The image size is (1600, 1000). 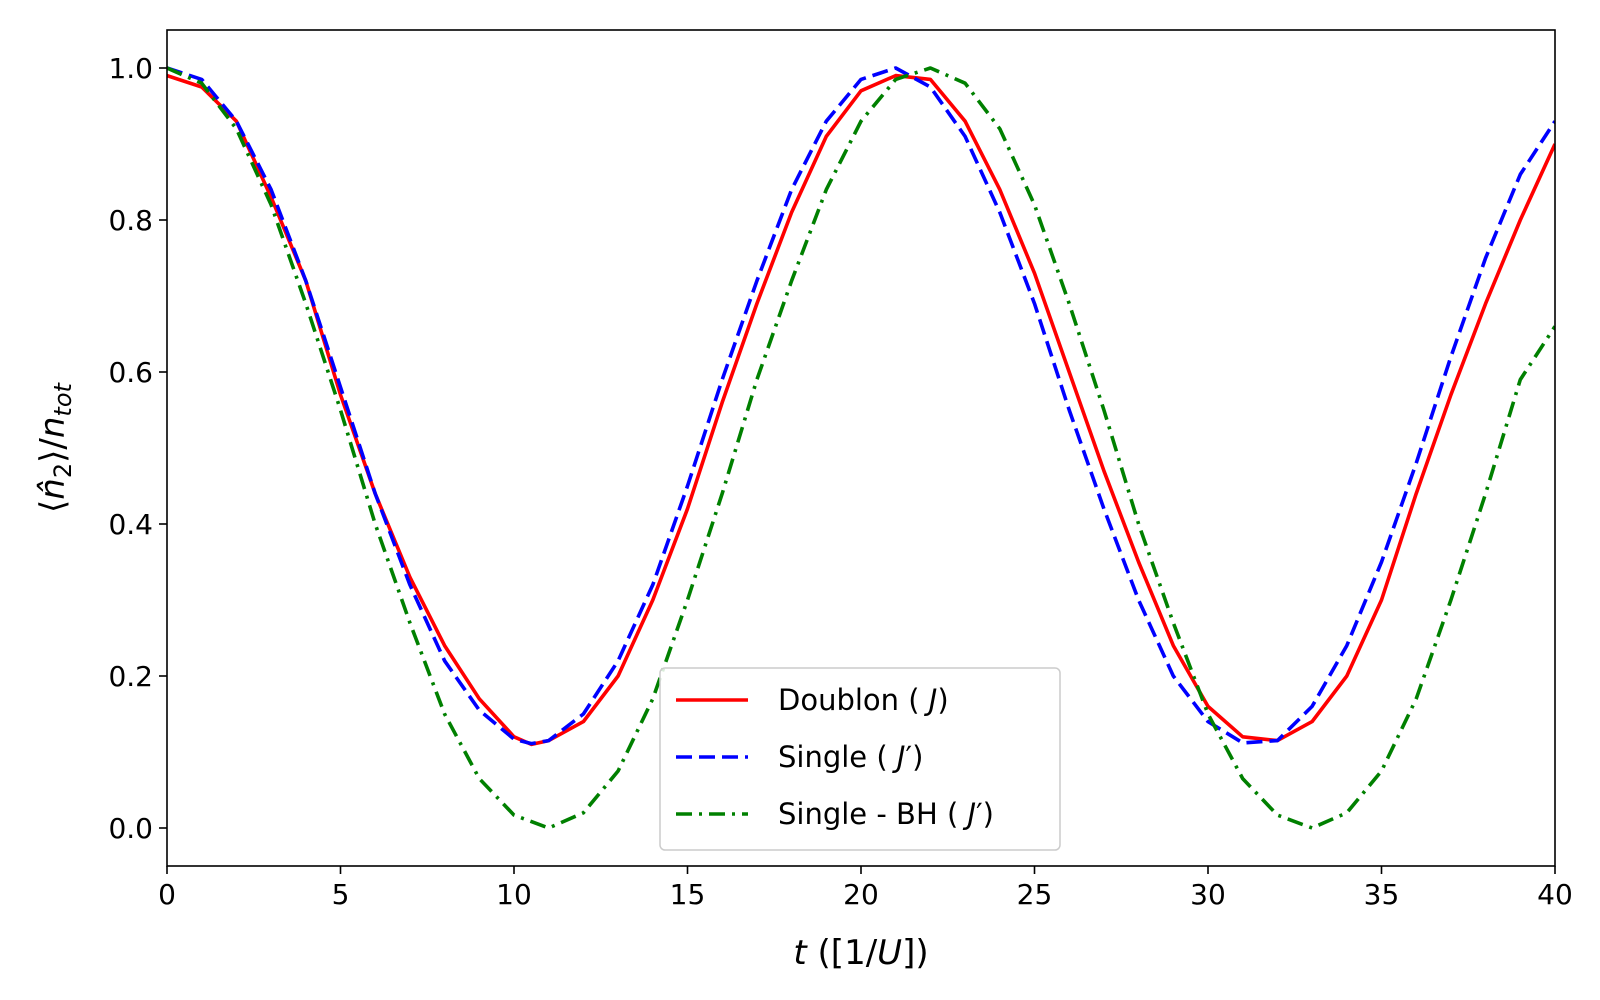 I want to click on x-axis-label-rest: ([1/, so click(x=842, y=953).